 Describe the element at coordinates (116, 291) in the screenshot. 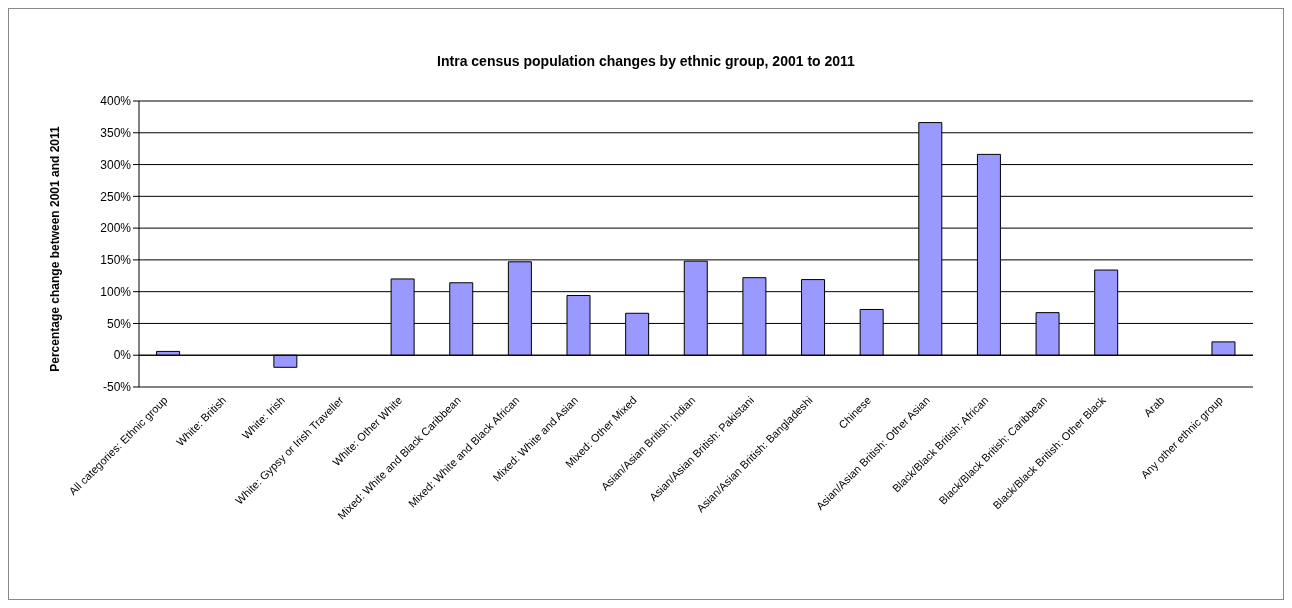

I see `y-tick-label: 100%` at that location.